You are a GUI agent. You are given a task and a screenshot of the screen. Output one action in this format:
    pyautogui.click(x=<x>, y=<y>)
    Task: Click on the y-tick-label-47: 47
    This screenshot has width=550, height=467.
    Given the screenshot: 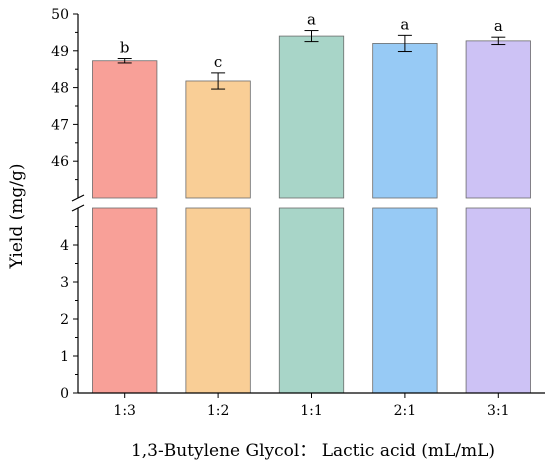 What is the action you would take?
    pyautogui.click(x=60, y=125)
    